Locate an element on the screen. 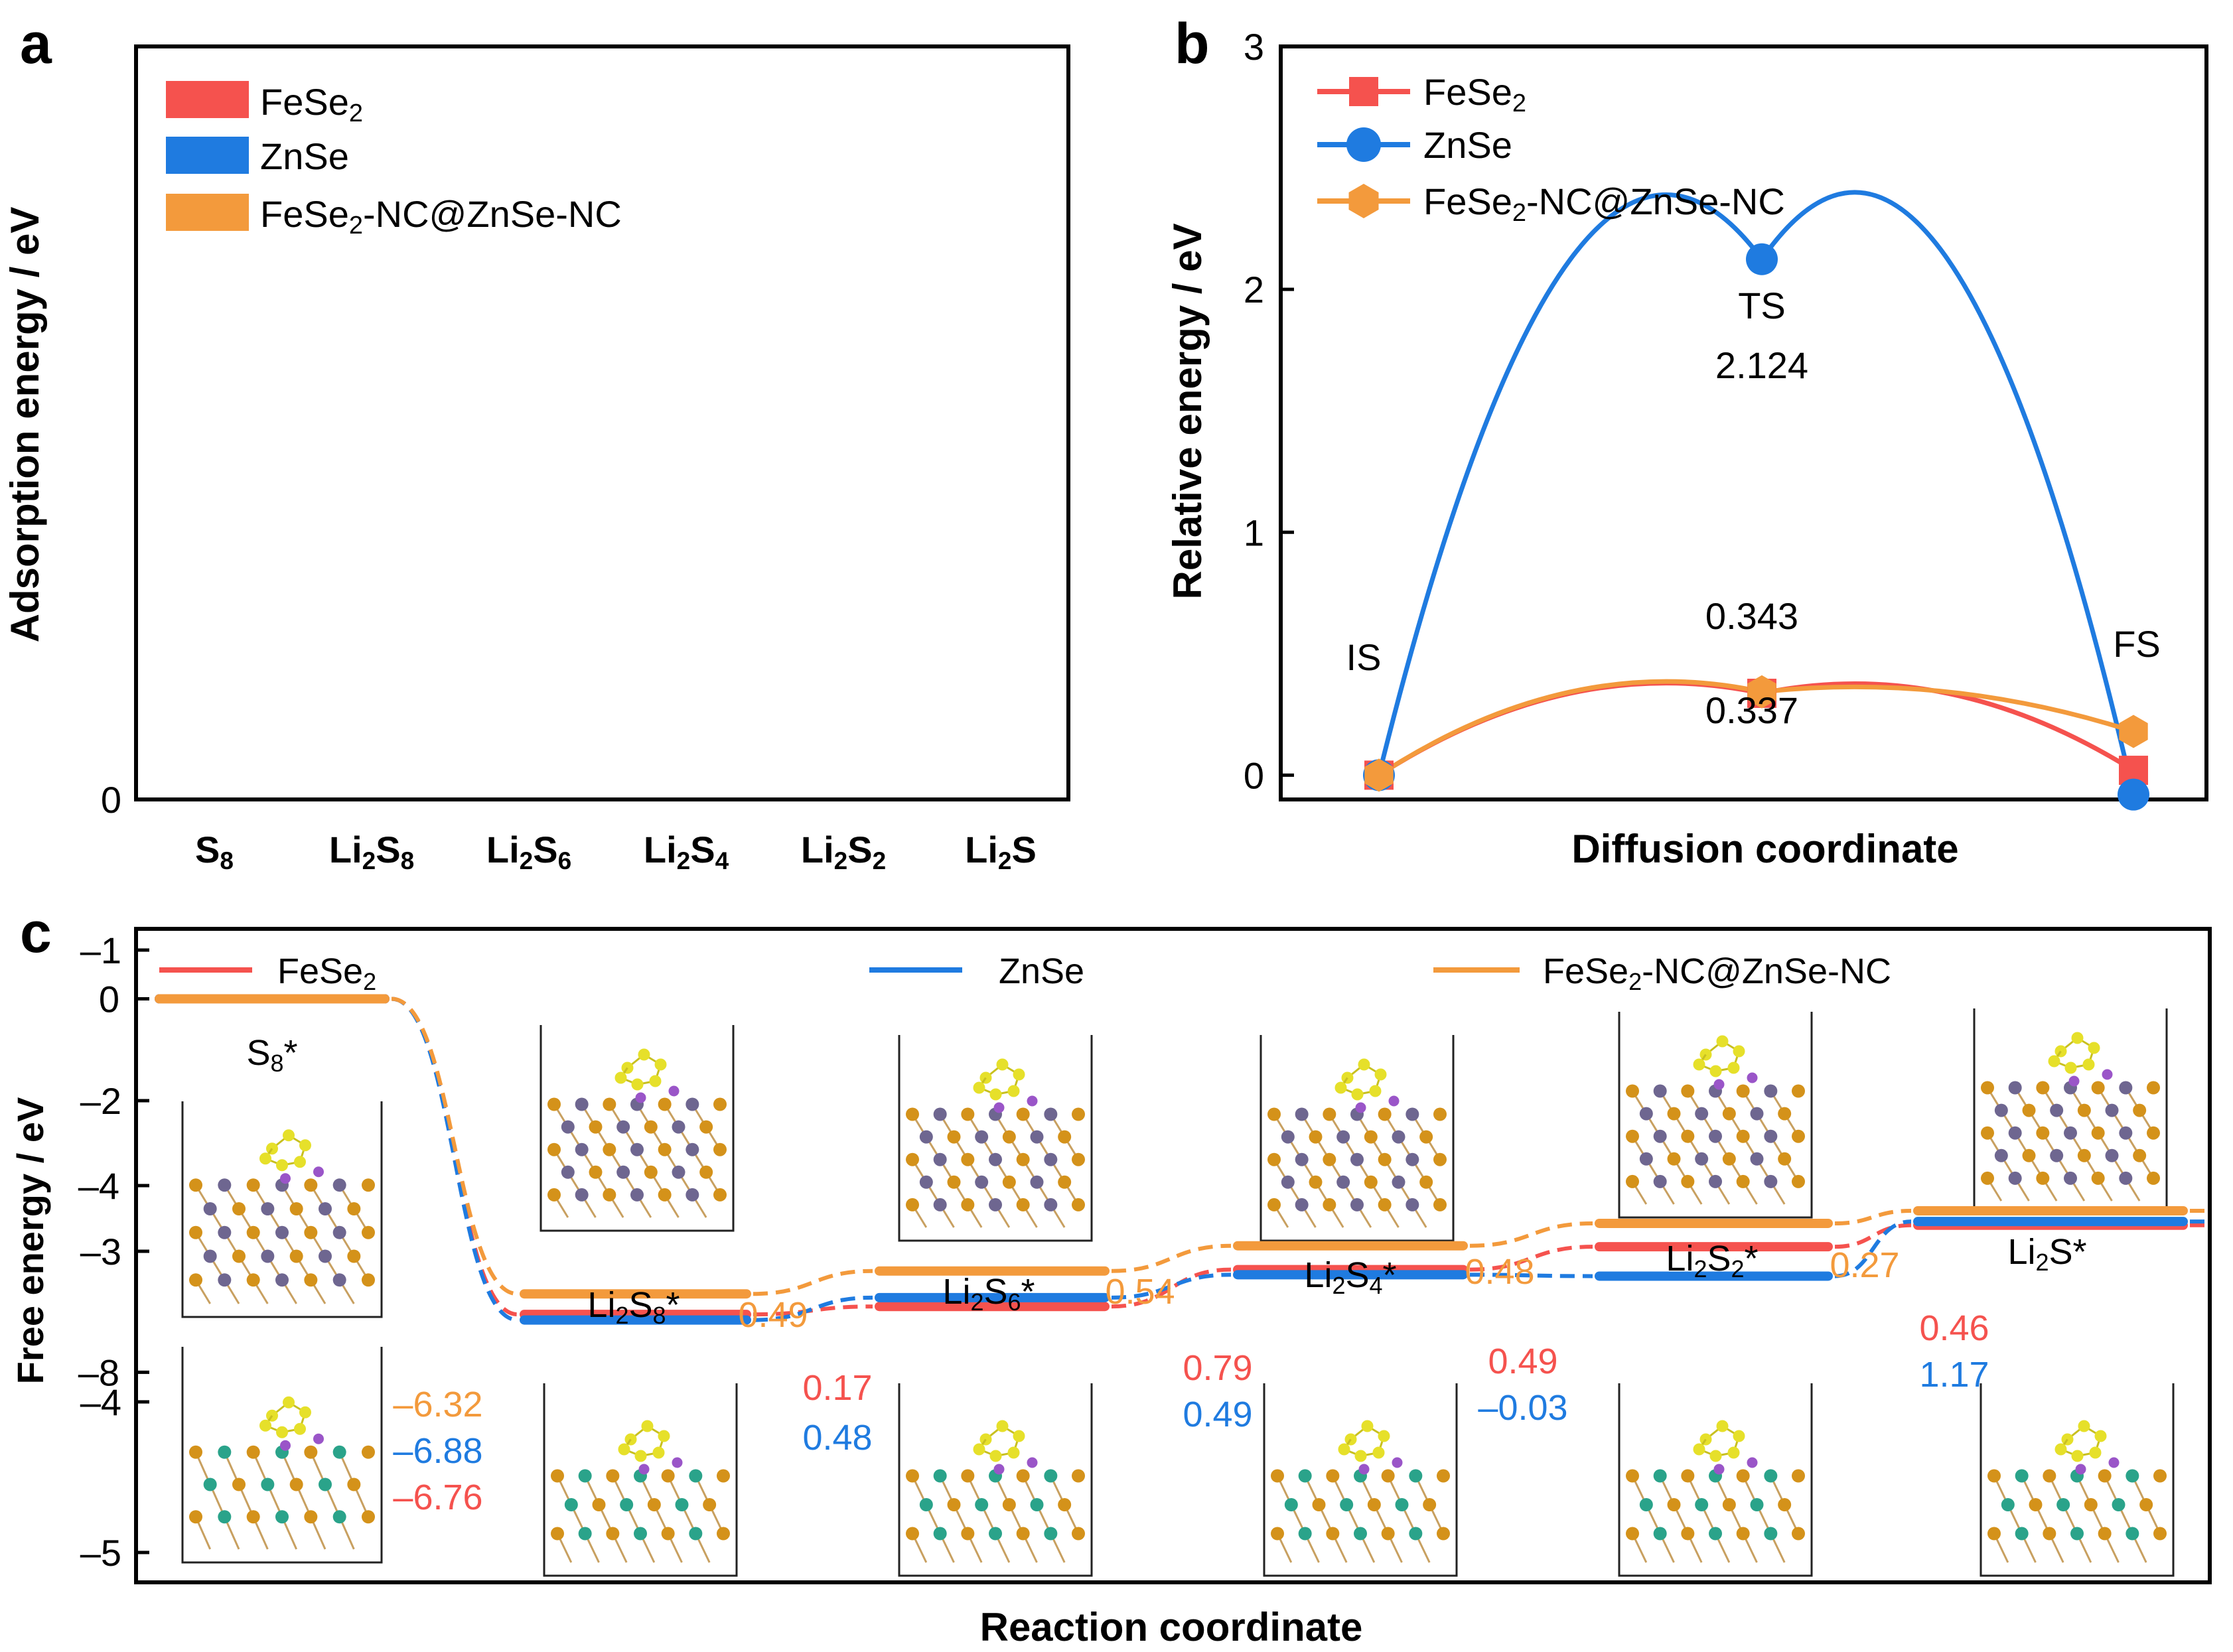 This screenshot has width=2233, height=1652. panel-b-x-axis-title: Diffusion coordinate is located at coordinates (1764, 849).